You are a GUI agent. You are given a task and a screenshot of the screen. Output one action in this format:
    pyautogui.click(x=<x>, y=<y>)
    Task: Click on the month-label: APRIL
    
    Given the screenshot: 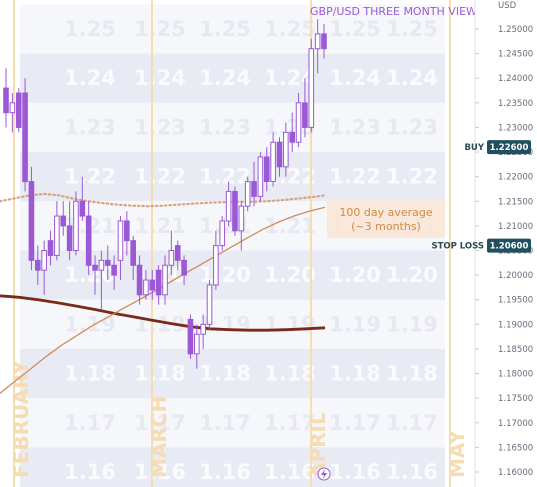 What is the action you would take?
    pyautogui.click(x=318, y=445)
    